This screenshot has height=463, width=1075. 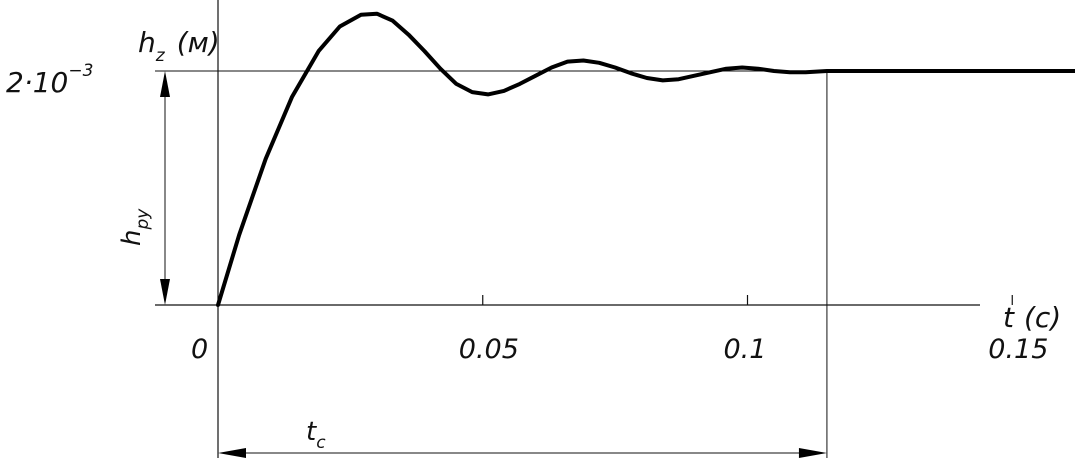 What do you see at coordinates (135, 227) in the screenshot?
I see `steady-height-label: hpy` at bounding box center [135, 227].